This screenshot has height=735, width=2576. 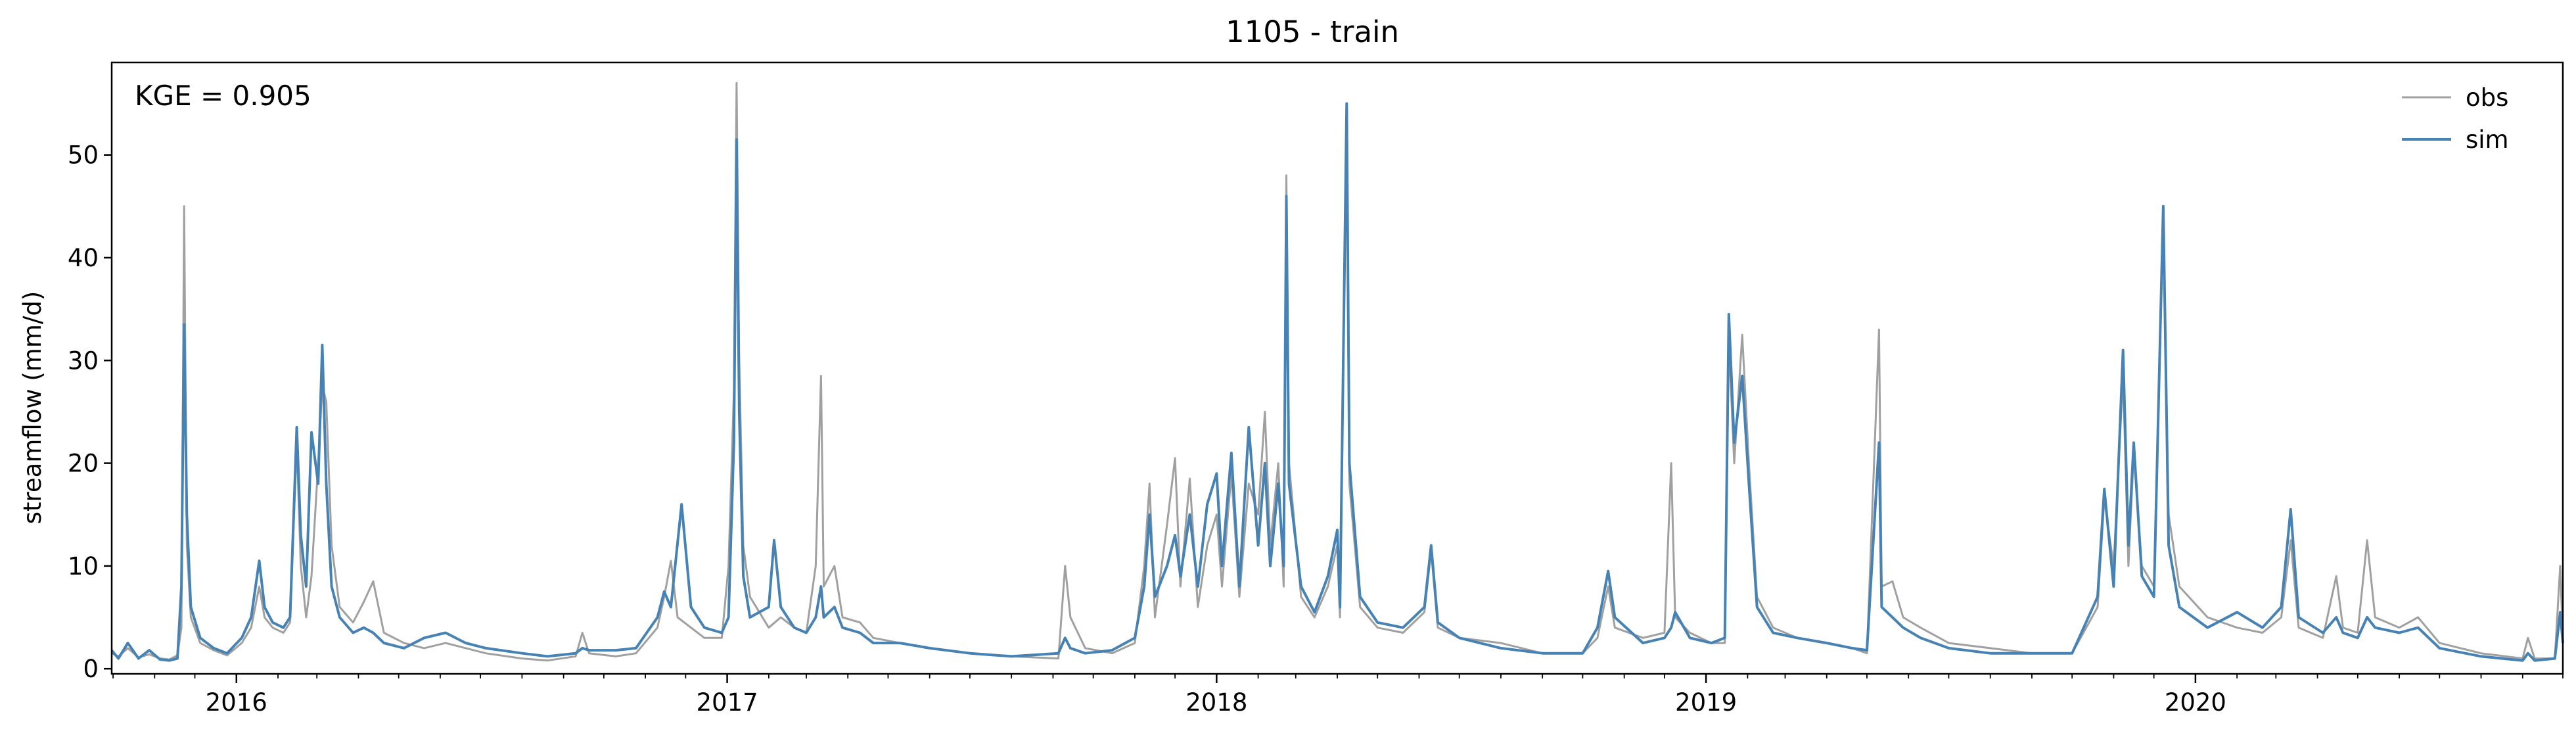 What do you see at coordinates (237, 702) in the screenshot?
I see `x-tick-label: 2016` at bounding box center [237, 702].